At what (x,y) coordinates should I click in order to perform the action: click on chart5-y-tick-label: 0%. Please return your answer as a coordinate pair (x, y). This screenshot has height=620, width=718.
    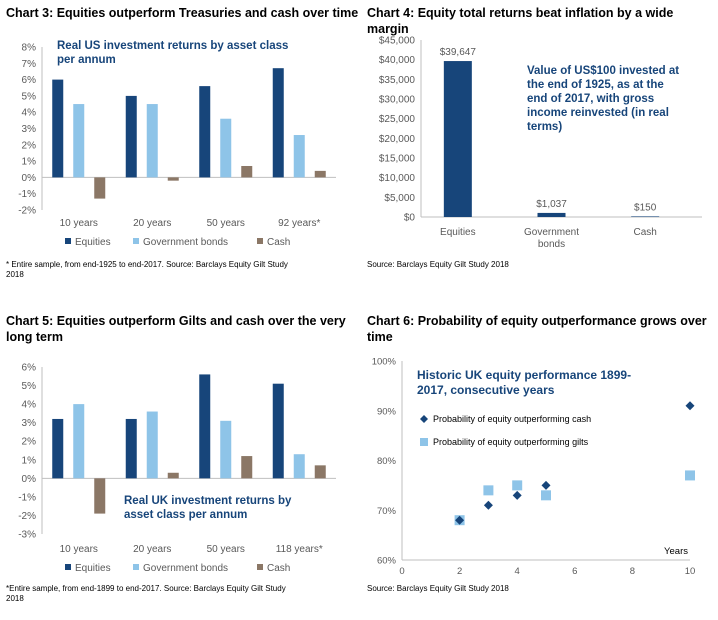
    Looking at the image, I should click on (29, 479).